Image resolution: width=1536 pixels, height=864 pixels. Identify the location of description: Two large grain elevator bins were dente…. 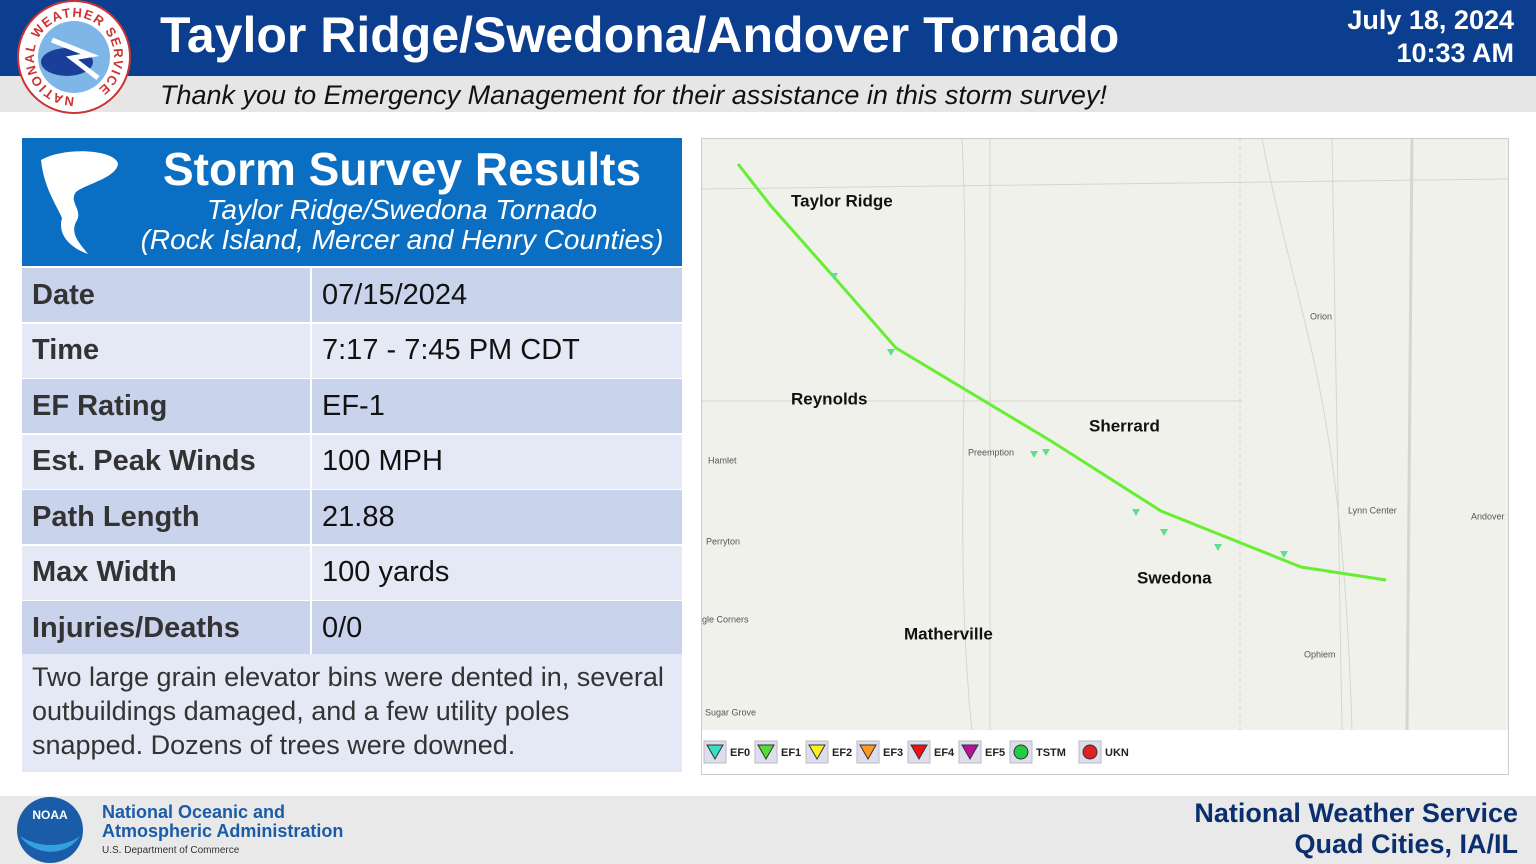
(352, 713).